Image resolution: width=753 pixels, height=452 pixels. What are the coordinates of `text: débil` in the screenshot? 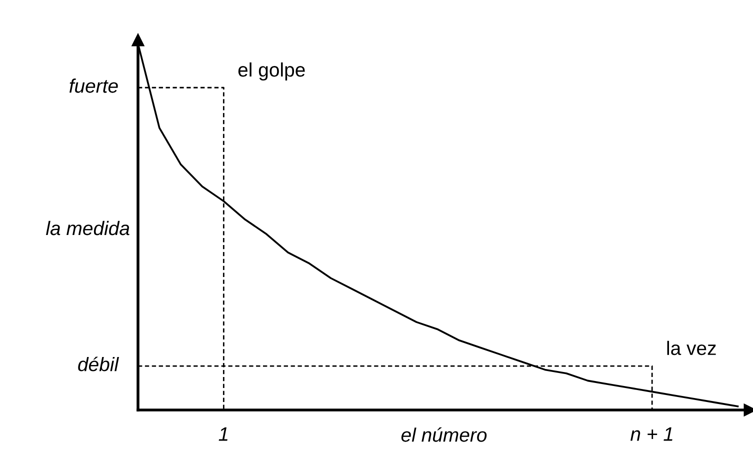 It's located at (98, 364).